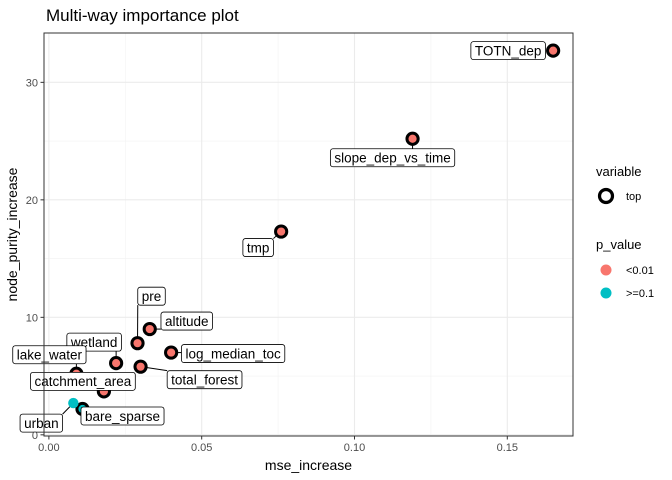 The height and width of the screenshot is (480, 672). Describe the element at coordinates (35, 259) in the screenshot. I see `y-axis: 0 10 20 30` at that location.